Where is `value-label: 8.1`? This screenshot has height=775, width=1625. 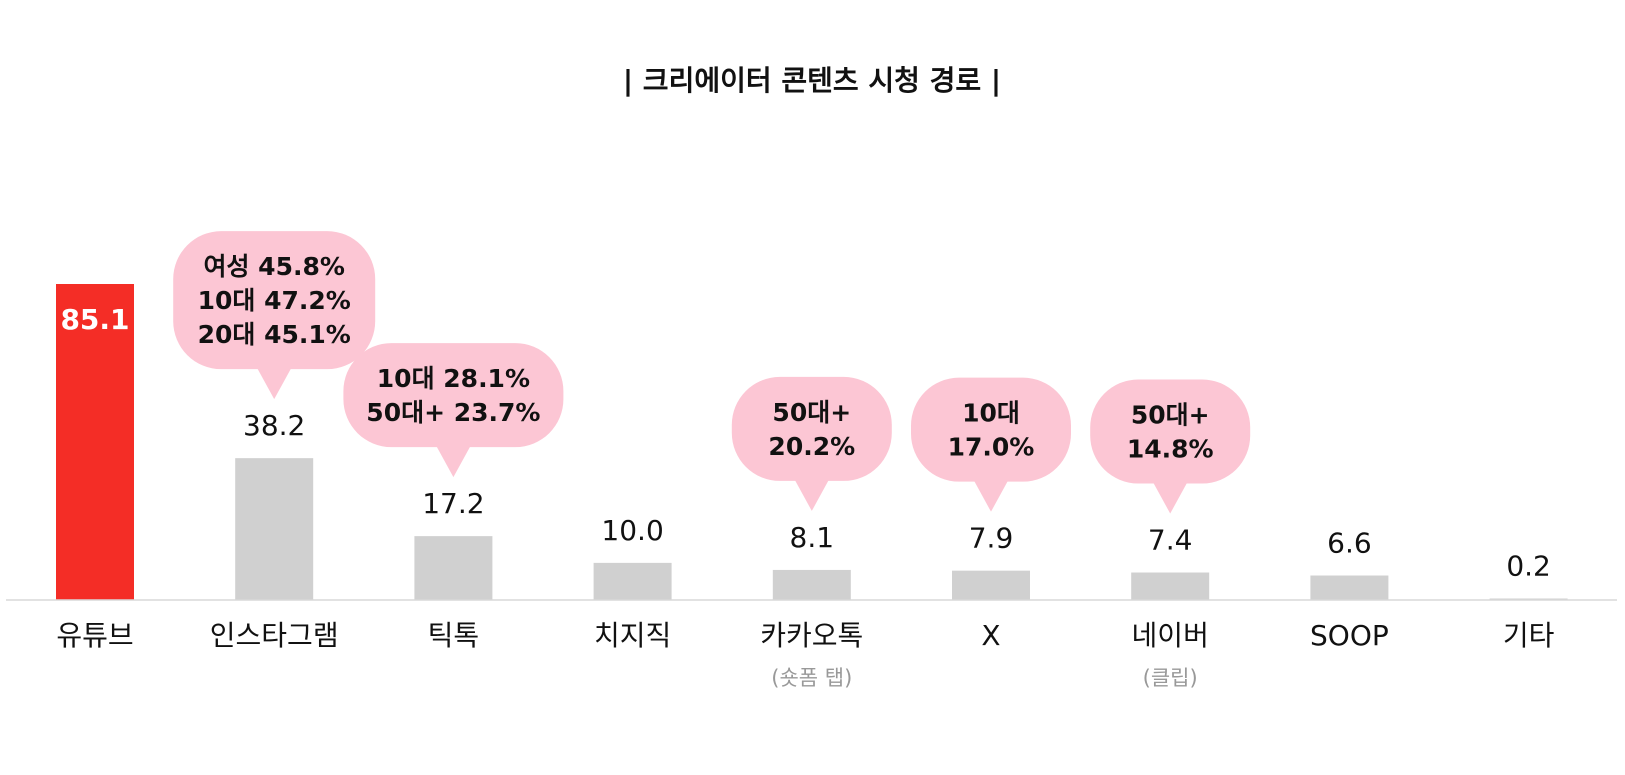
value-label: 8.1 is located at coordinates (812, 537).